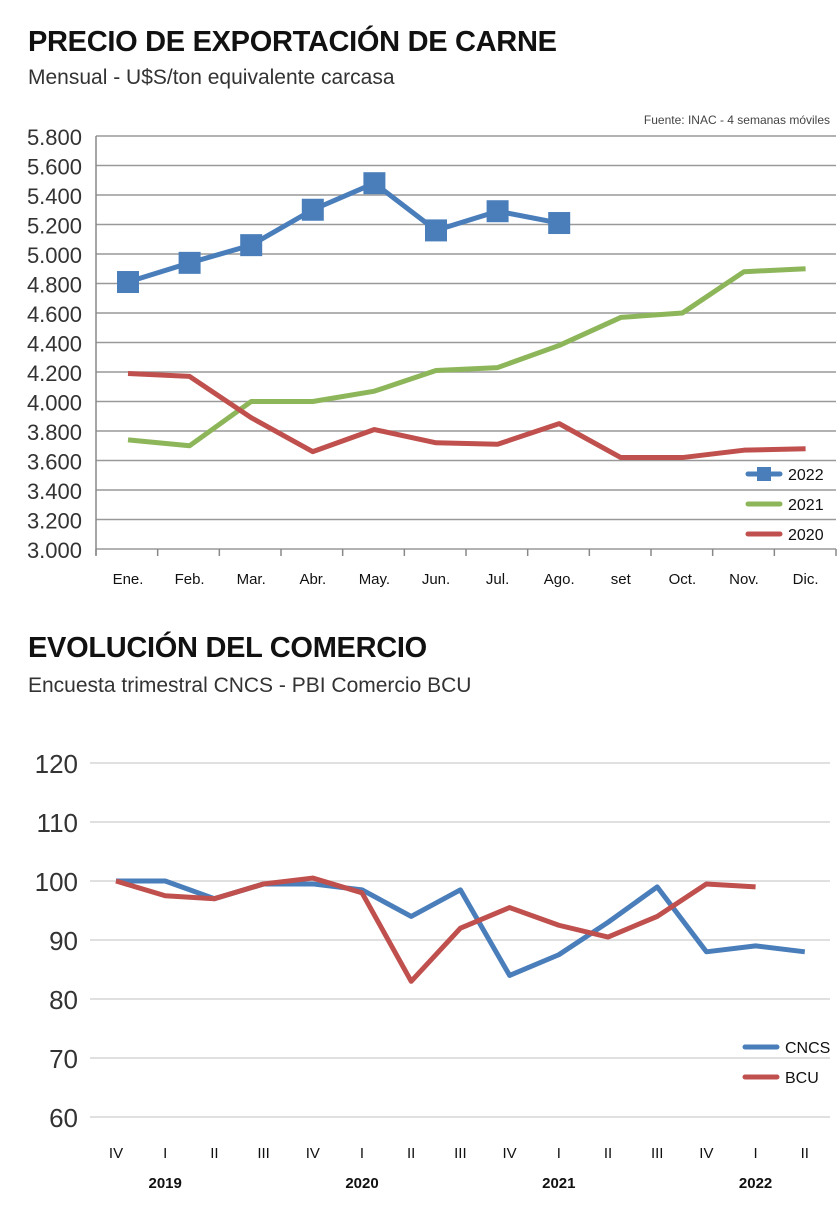  What do you see at coordinates (436, 579) in the screenshot?
I see `x-tick-label: Jun.` at bounding box center [436, 579].